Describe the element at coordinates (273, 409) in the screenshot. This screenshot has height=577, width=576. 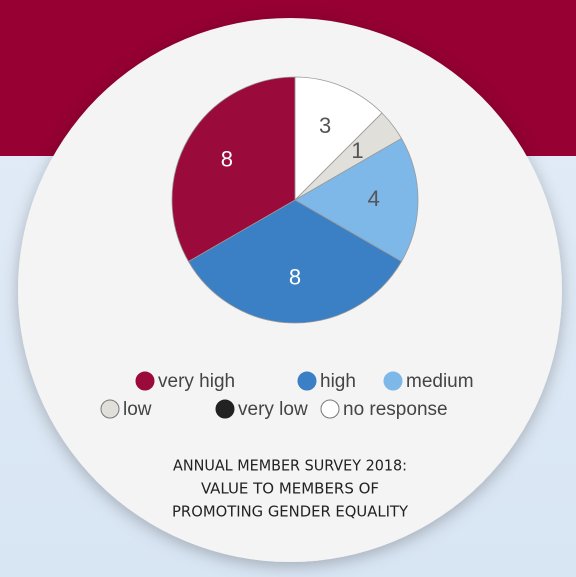
I see `legend-label: very low` at that location.